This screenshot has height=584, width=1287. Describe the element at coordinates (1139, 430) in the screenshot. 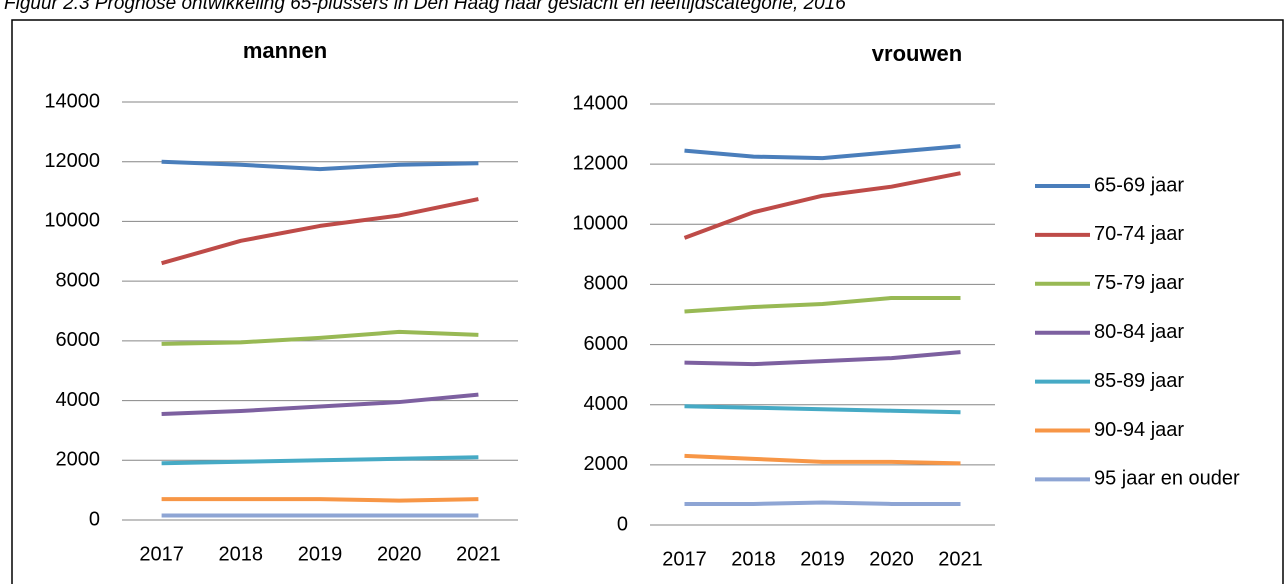

I see `legend-label: 90-94 jaar` at that location.